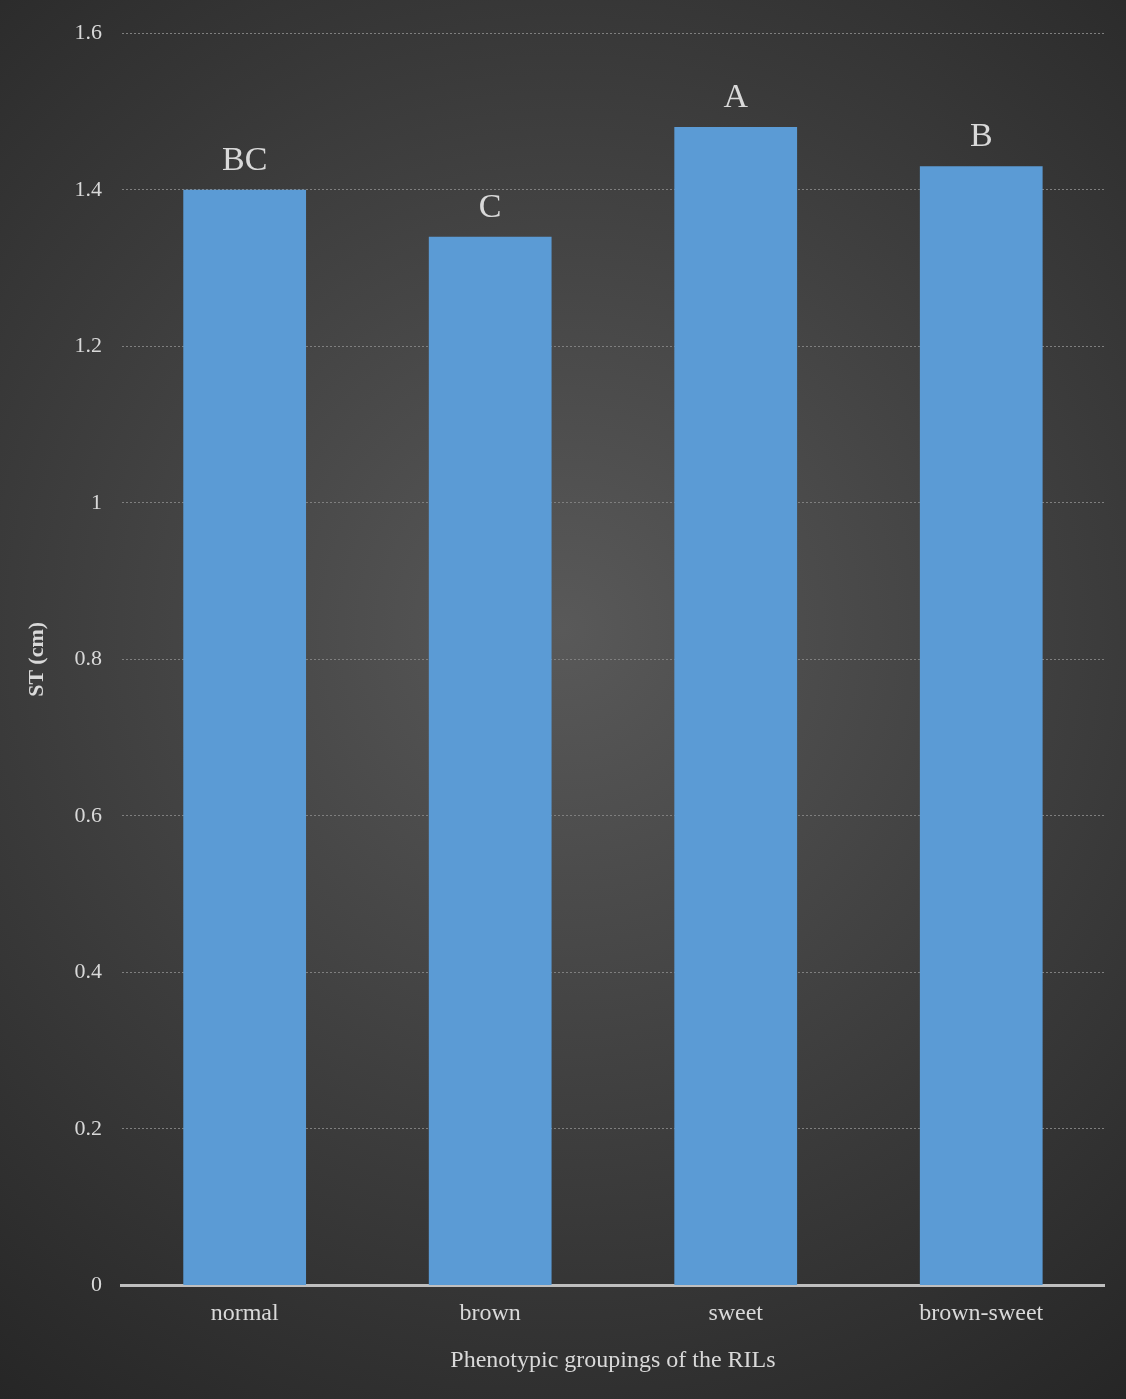 The width and height of the screenshot is (1126, 1399). Describe the element at coordinates (981, 135) in the screenshot. I see `annotation: B` at that location.